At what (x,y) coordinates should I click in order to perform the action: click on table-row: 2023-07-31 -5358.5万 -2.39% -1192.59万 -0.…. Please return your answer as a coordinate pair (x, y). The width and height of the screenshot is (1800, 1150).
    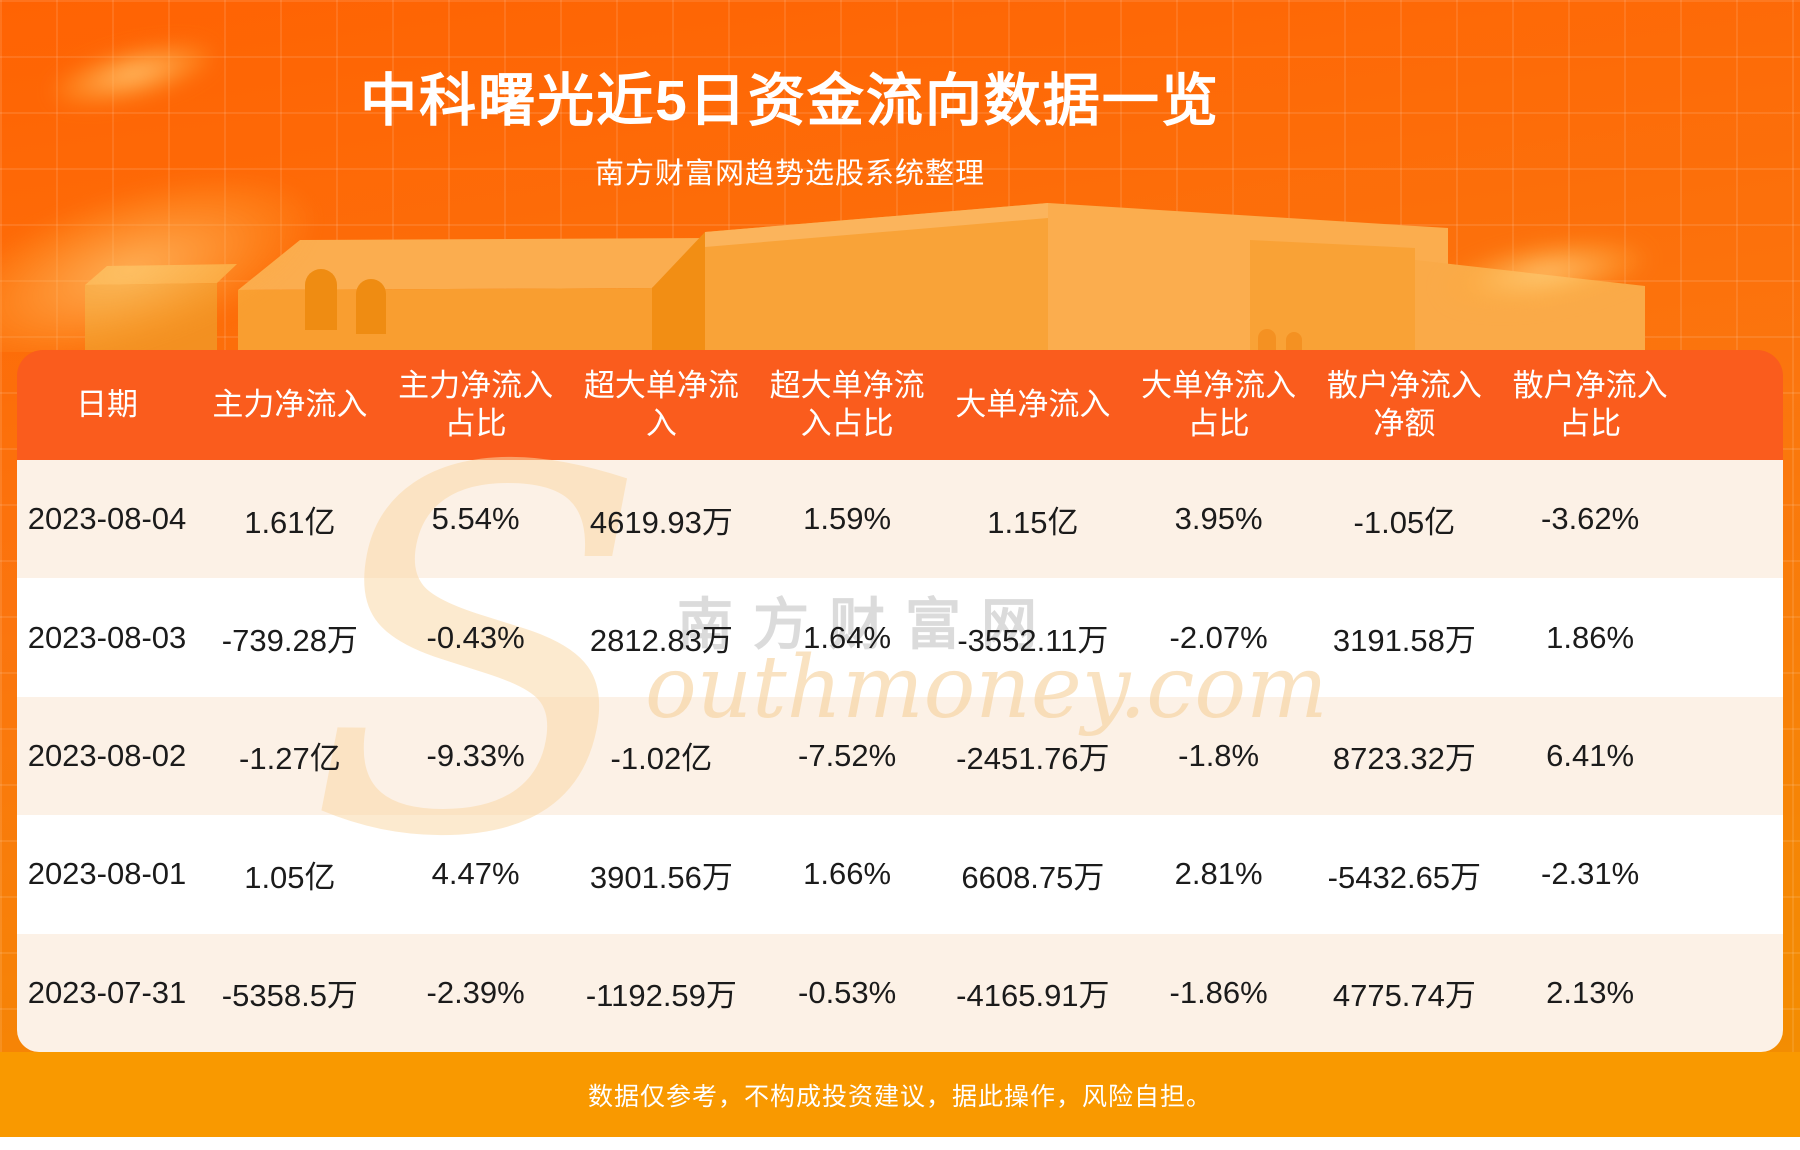
    Looking at the image, I should click on (900, 992).